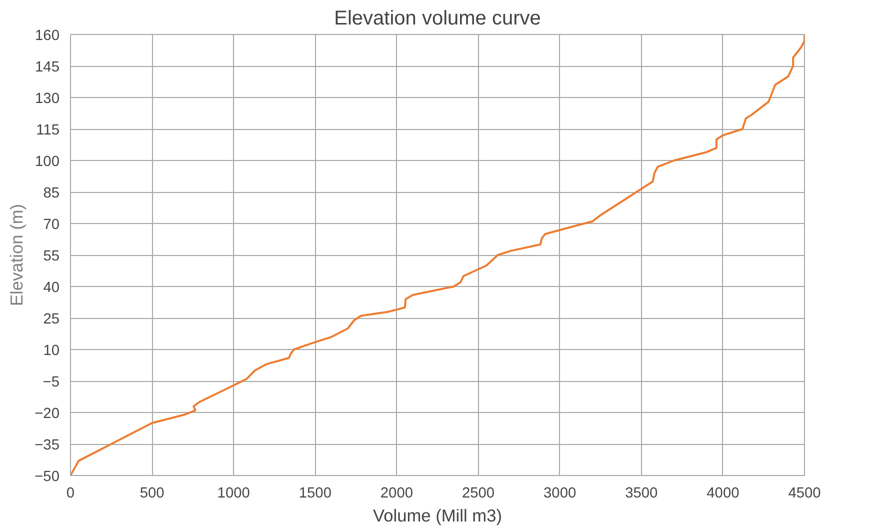 The height and width of the screenshot is (528, 874). I want to click on x-axis-title: Volume (Mill m3), so click(437, 516).